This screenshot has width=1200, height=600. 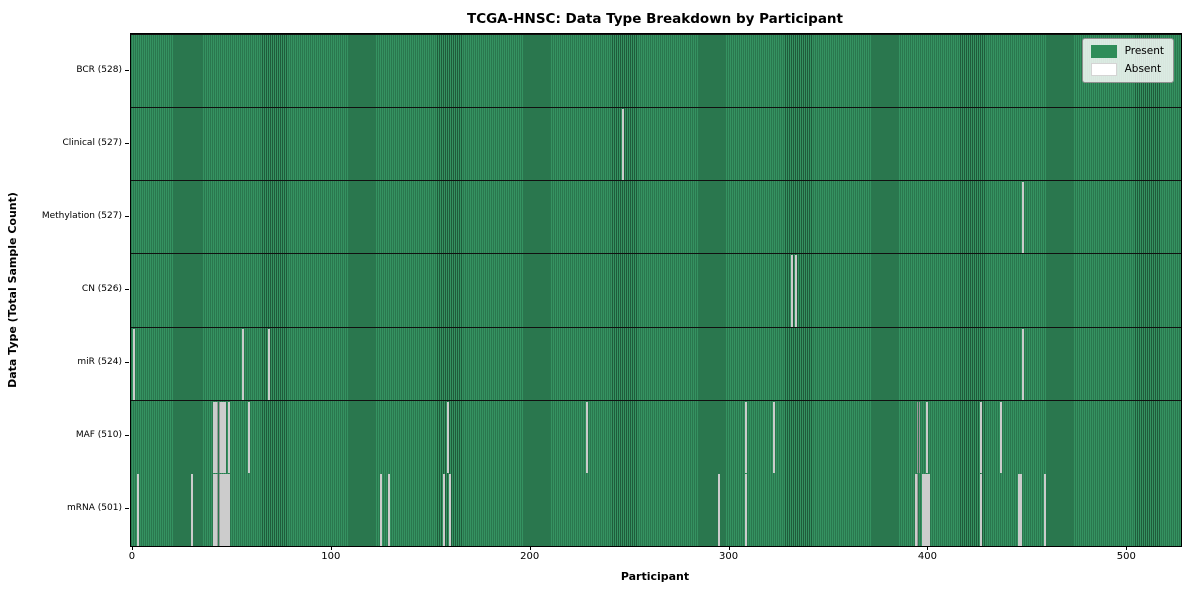 I want to click on y-tick-label-Clinical: Clinical (527), so click(x=92, y=142).